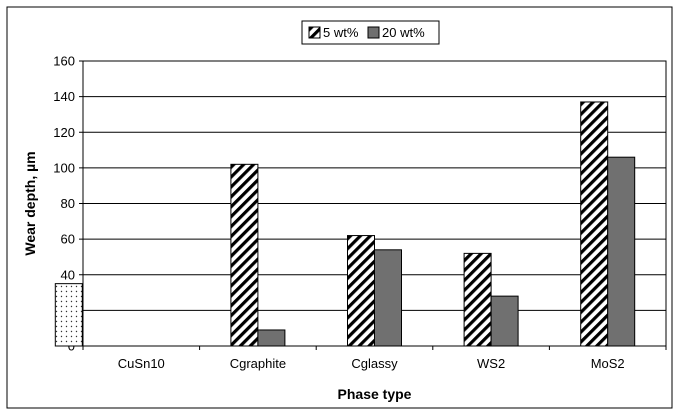 The width and height of the screenshot is (679, 412). What do you see at coordinates (258, 363) in the screenshot?
I see `x-tick-label: Cgraphite` at bounding box center [258, 363].